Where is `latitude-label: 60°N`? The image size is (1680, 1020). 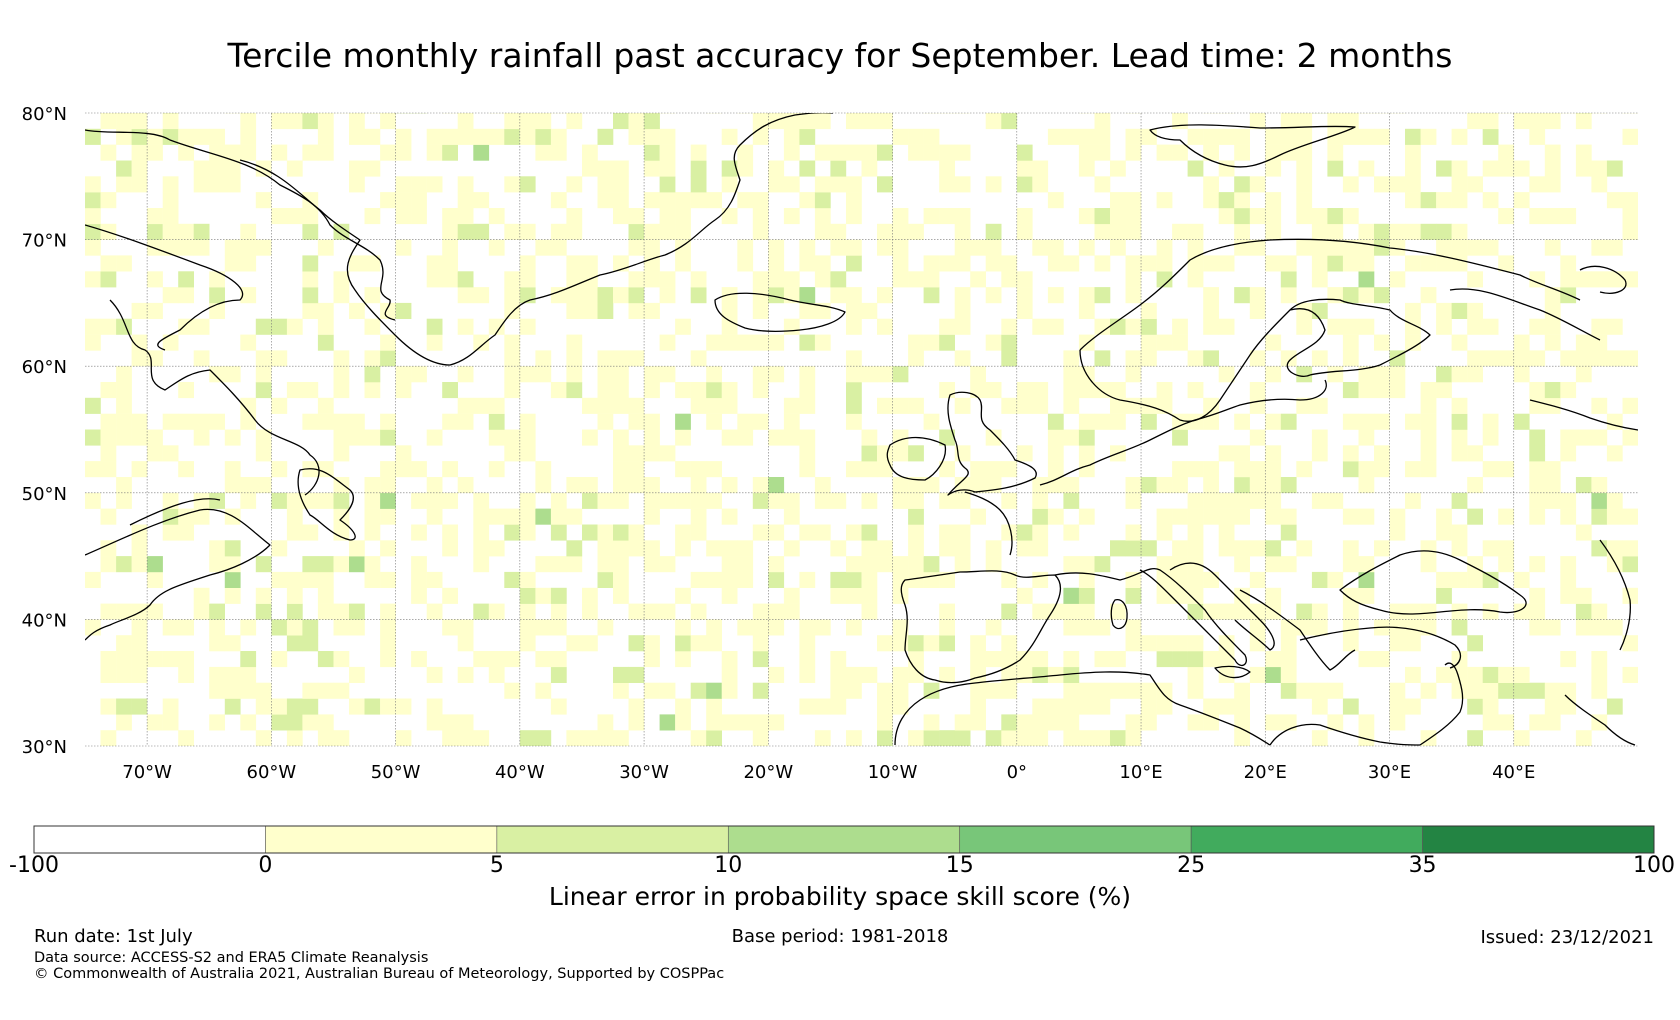 latitude-label: 60°N is located at coordinates (44, 367).